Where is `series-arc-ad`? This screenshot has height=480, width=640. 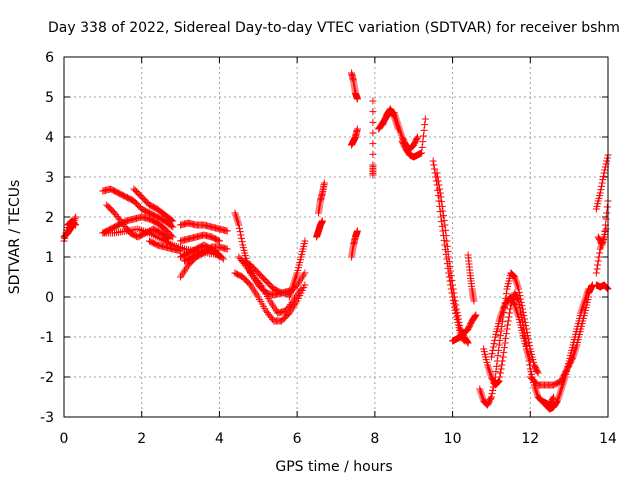
series-arc-ad is located at coordinates (464, 328).